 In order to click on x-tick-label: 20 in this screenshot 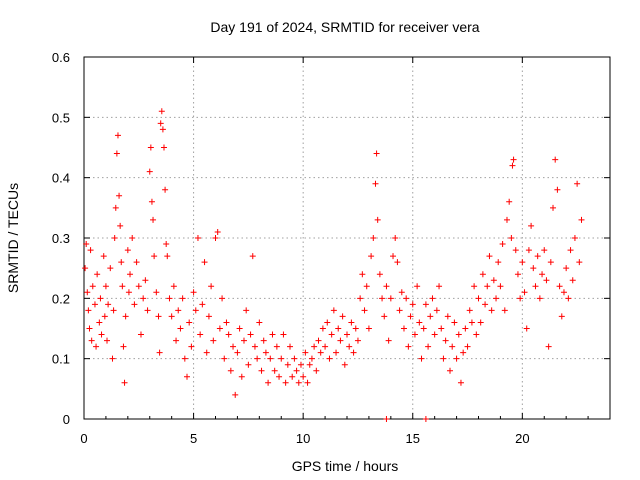, I will do `click(522, 438)`.